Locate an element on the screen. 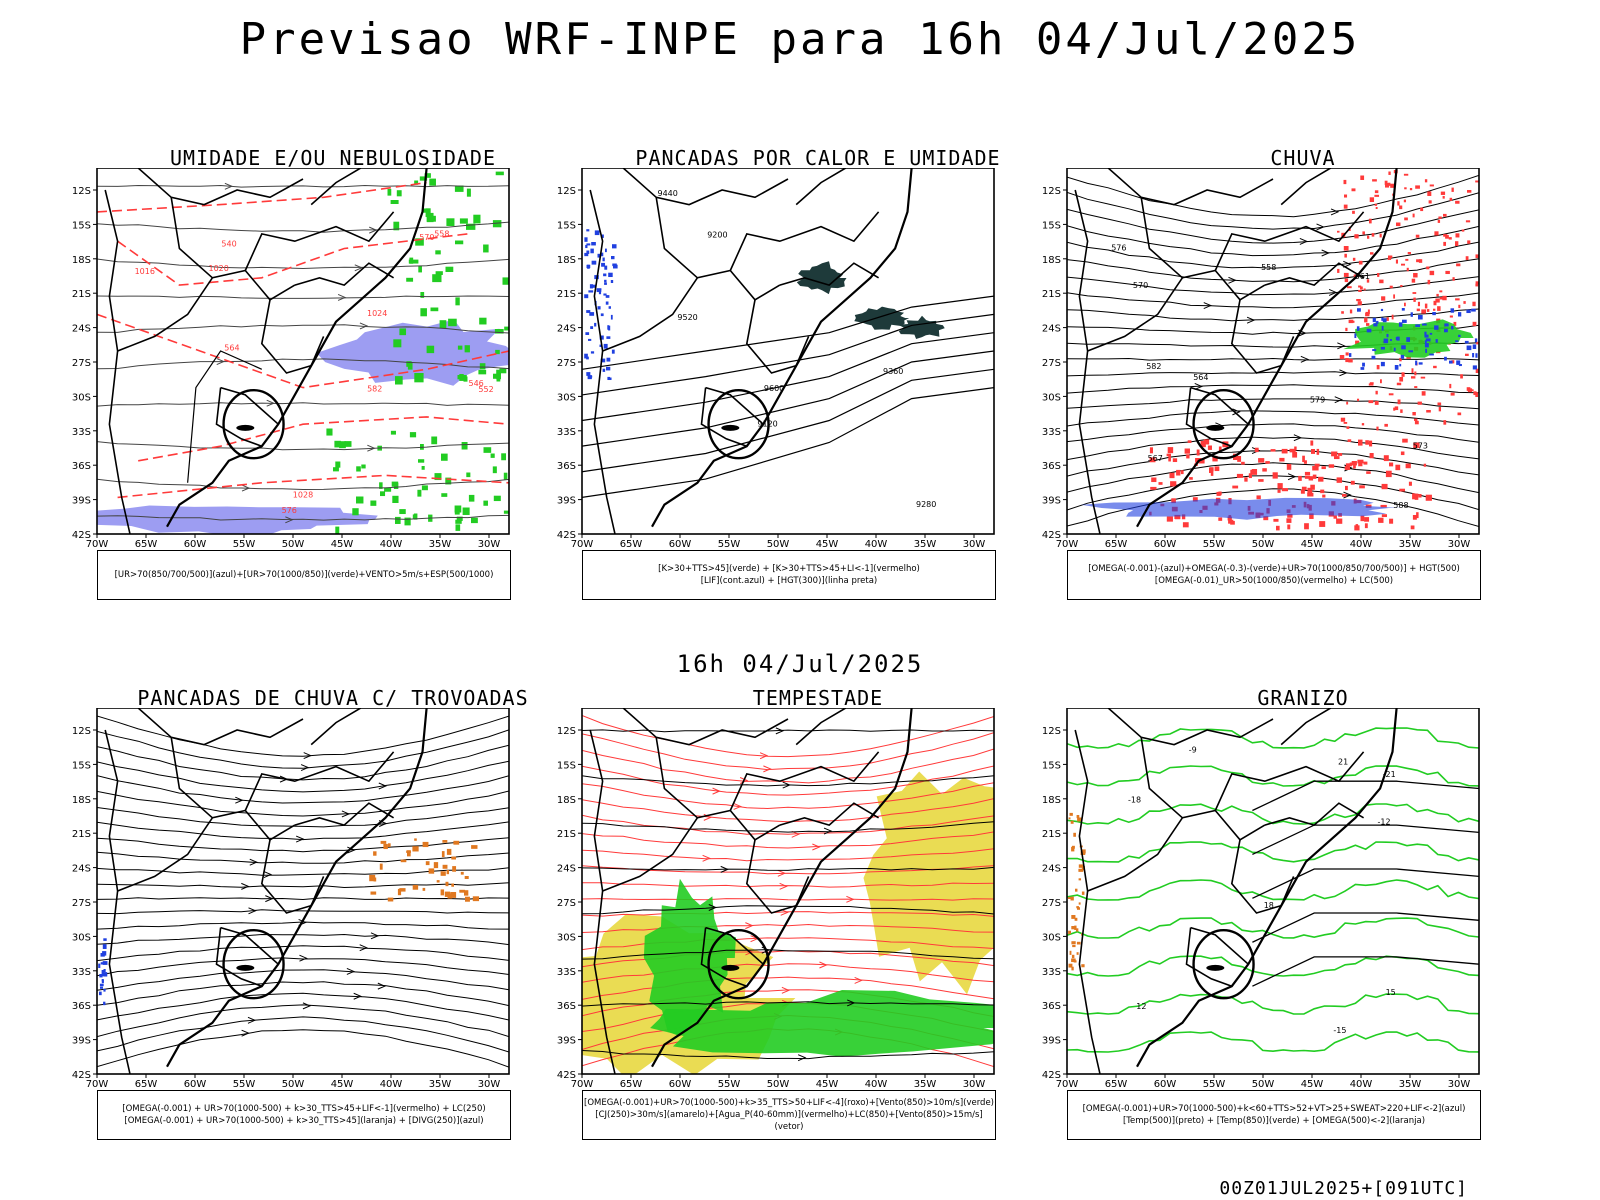 The height and width of the screenshot is (1200, 1600). contour-label: 588 is located at coordinates (1400, 505).